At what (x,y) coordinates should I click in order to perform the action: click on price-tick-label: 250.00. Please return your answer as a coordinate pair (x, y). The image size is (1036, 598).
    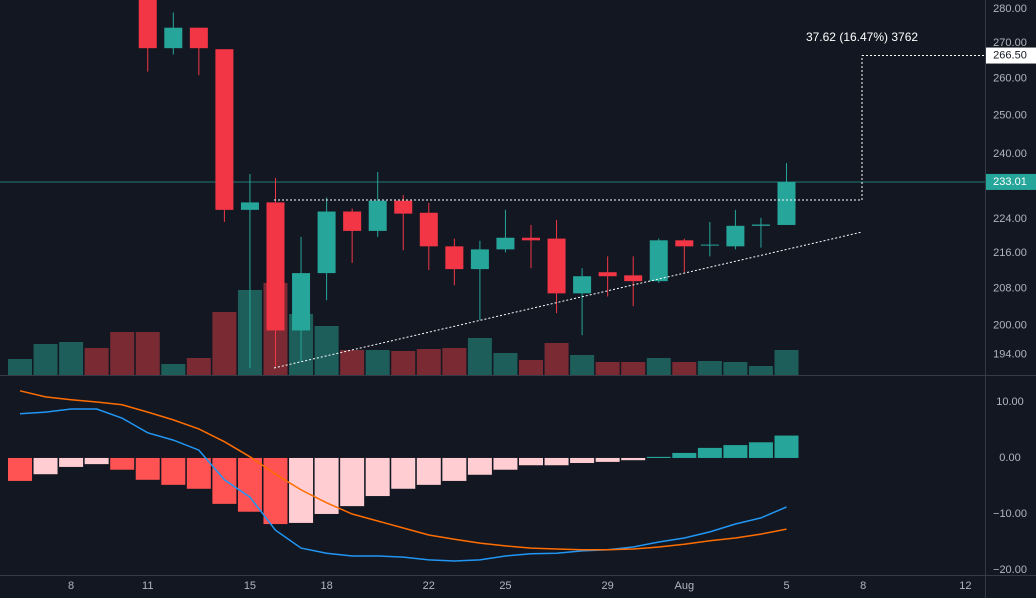
    Looking at the image, I should click on (1010, 116).